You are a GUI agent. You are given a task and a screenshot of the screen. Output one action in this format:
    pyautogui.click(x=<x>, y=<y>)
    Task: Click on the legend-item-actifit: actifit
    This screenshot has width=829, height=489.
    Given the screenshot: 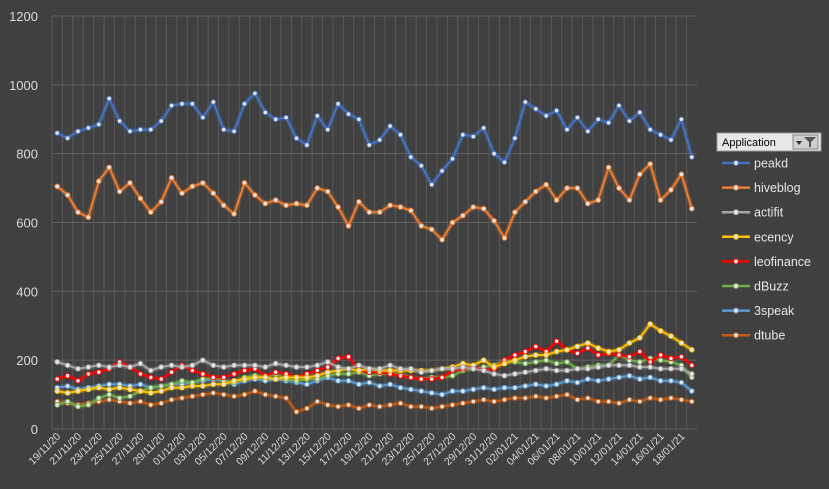 What is the action you would take?
    pyautogui.click(x=753, y=213)
    